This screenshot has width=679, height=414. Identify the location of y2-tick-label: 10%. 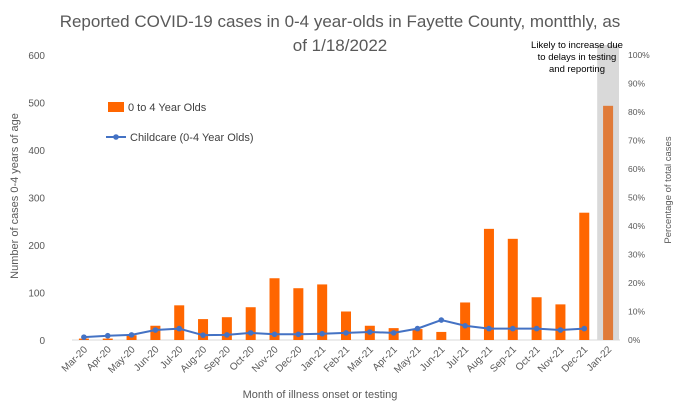
(636, 312).